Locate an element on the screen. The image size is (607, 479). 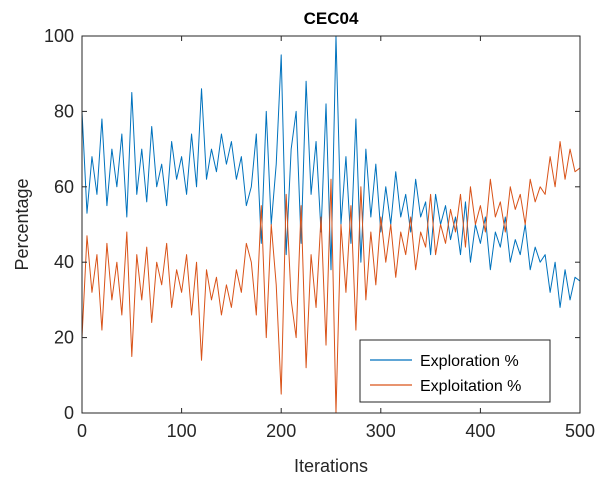
y-tick-label: 20 is located at coordinates (64, 338).